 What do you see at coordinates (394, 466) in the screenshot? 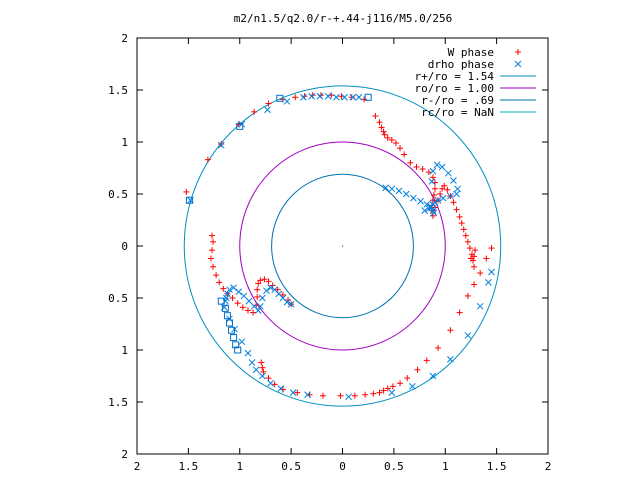
I see `x-tick-label-5: 0.5` at bounding box center [394, 466].